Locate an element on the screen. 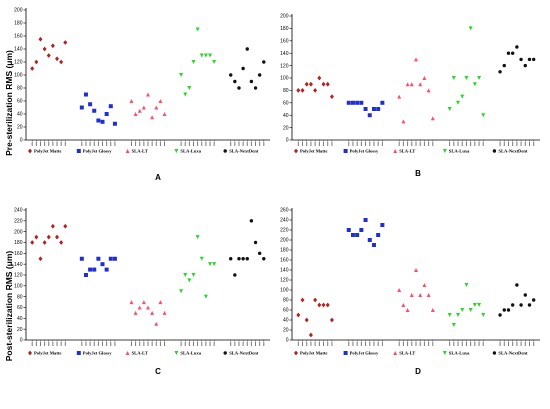  y-tick-label: 160 is located at coordinates (18, 37).